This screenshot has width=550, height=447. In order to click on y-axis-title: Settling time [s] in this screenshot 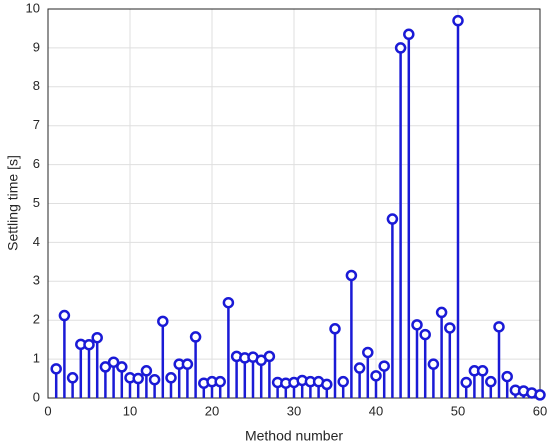, I will do `click(13, 203)`.